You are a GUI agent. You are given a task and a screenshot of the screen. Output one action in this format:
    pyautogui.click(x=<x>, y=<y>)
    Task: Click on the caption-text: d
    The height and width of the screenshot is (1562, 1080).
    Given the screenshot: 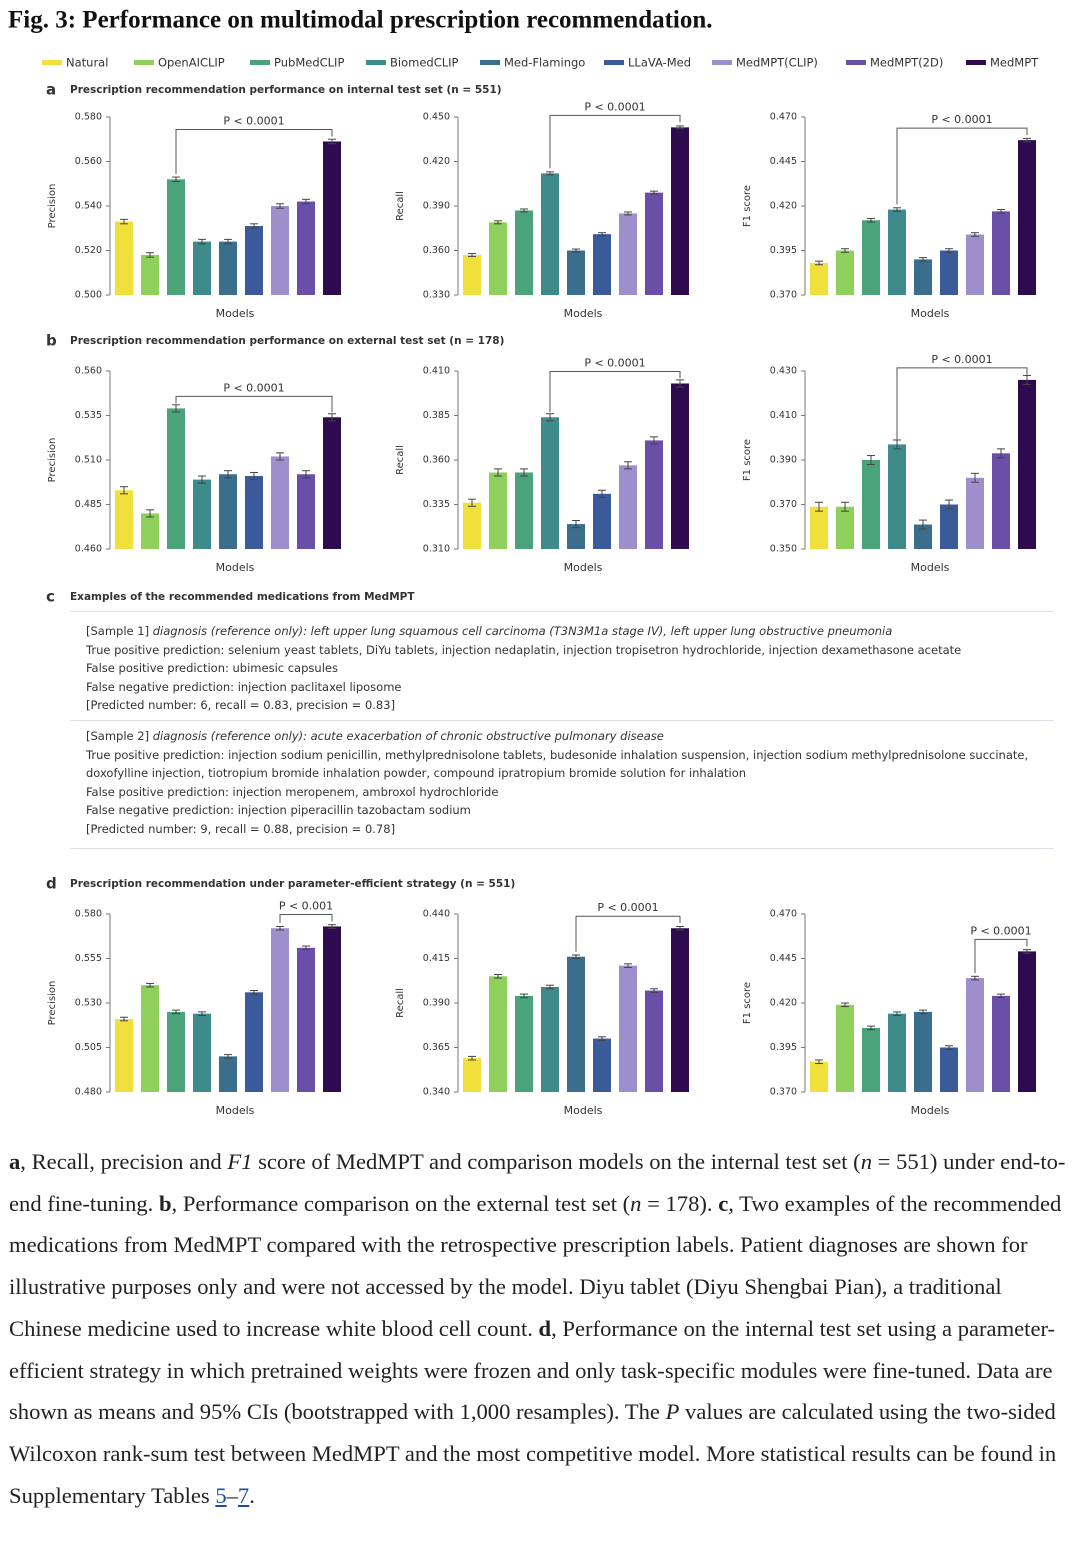 What is the action you would take?
    pyautogui.click(x=545, y=1328)
    